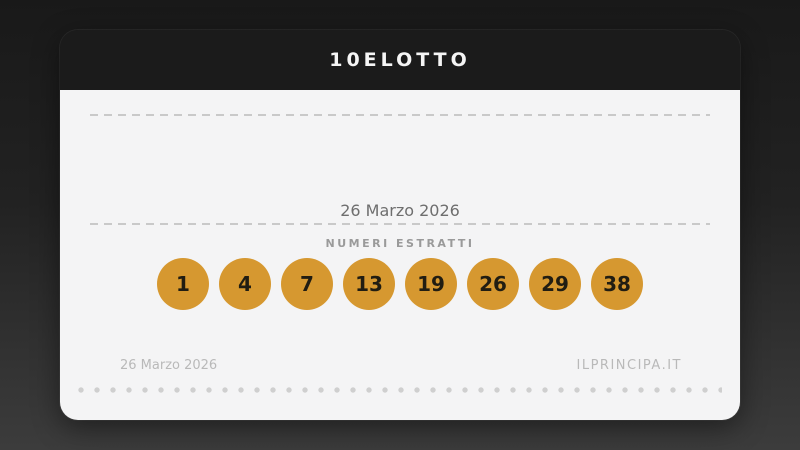 The image size is (800, 450). What do you see at coordinates (617, 284) in the screenshot?
I see `number-ball: 38` at bounding box center [617, 284].